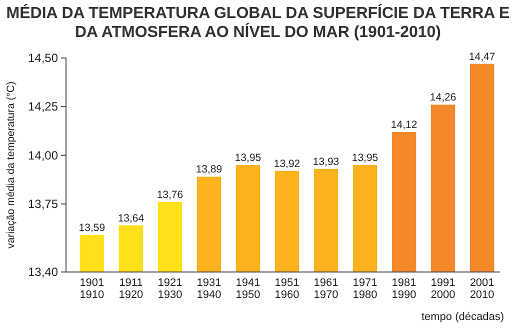  Describe the element at coordinates (462, 317) in the screenshot. I see `x-axis-title: tempo (décadas)` at that location.